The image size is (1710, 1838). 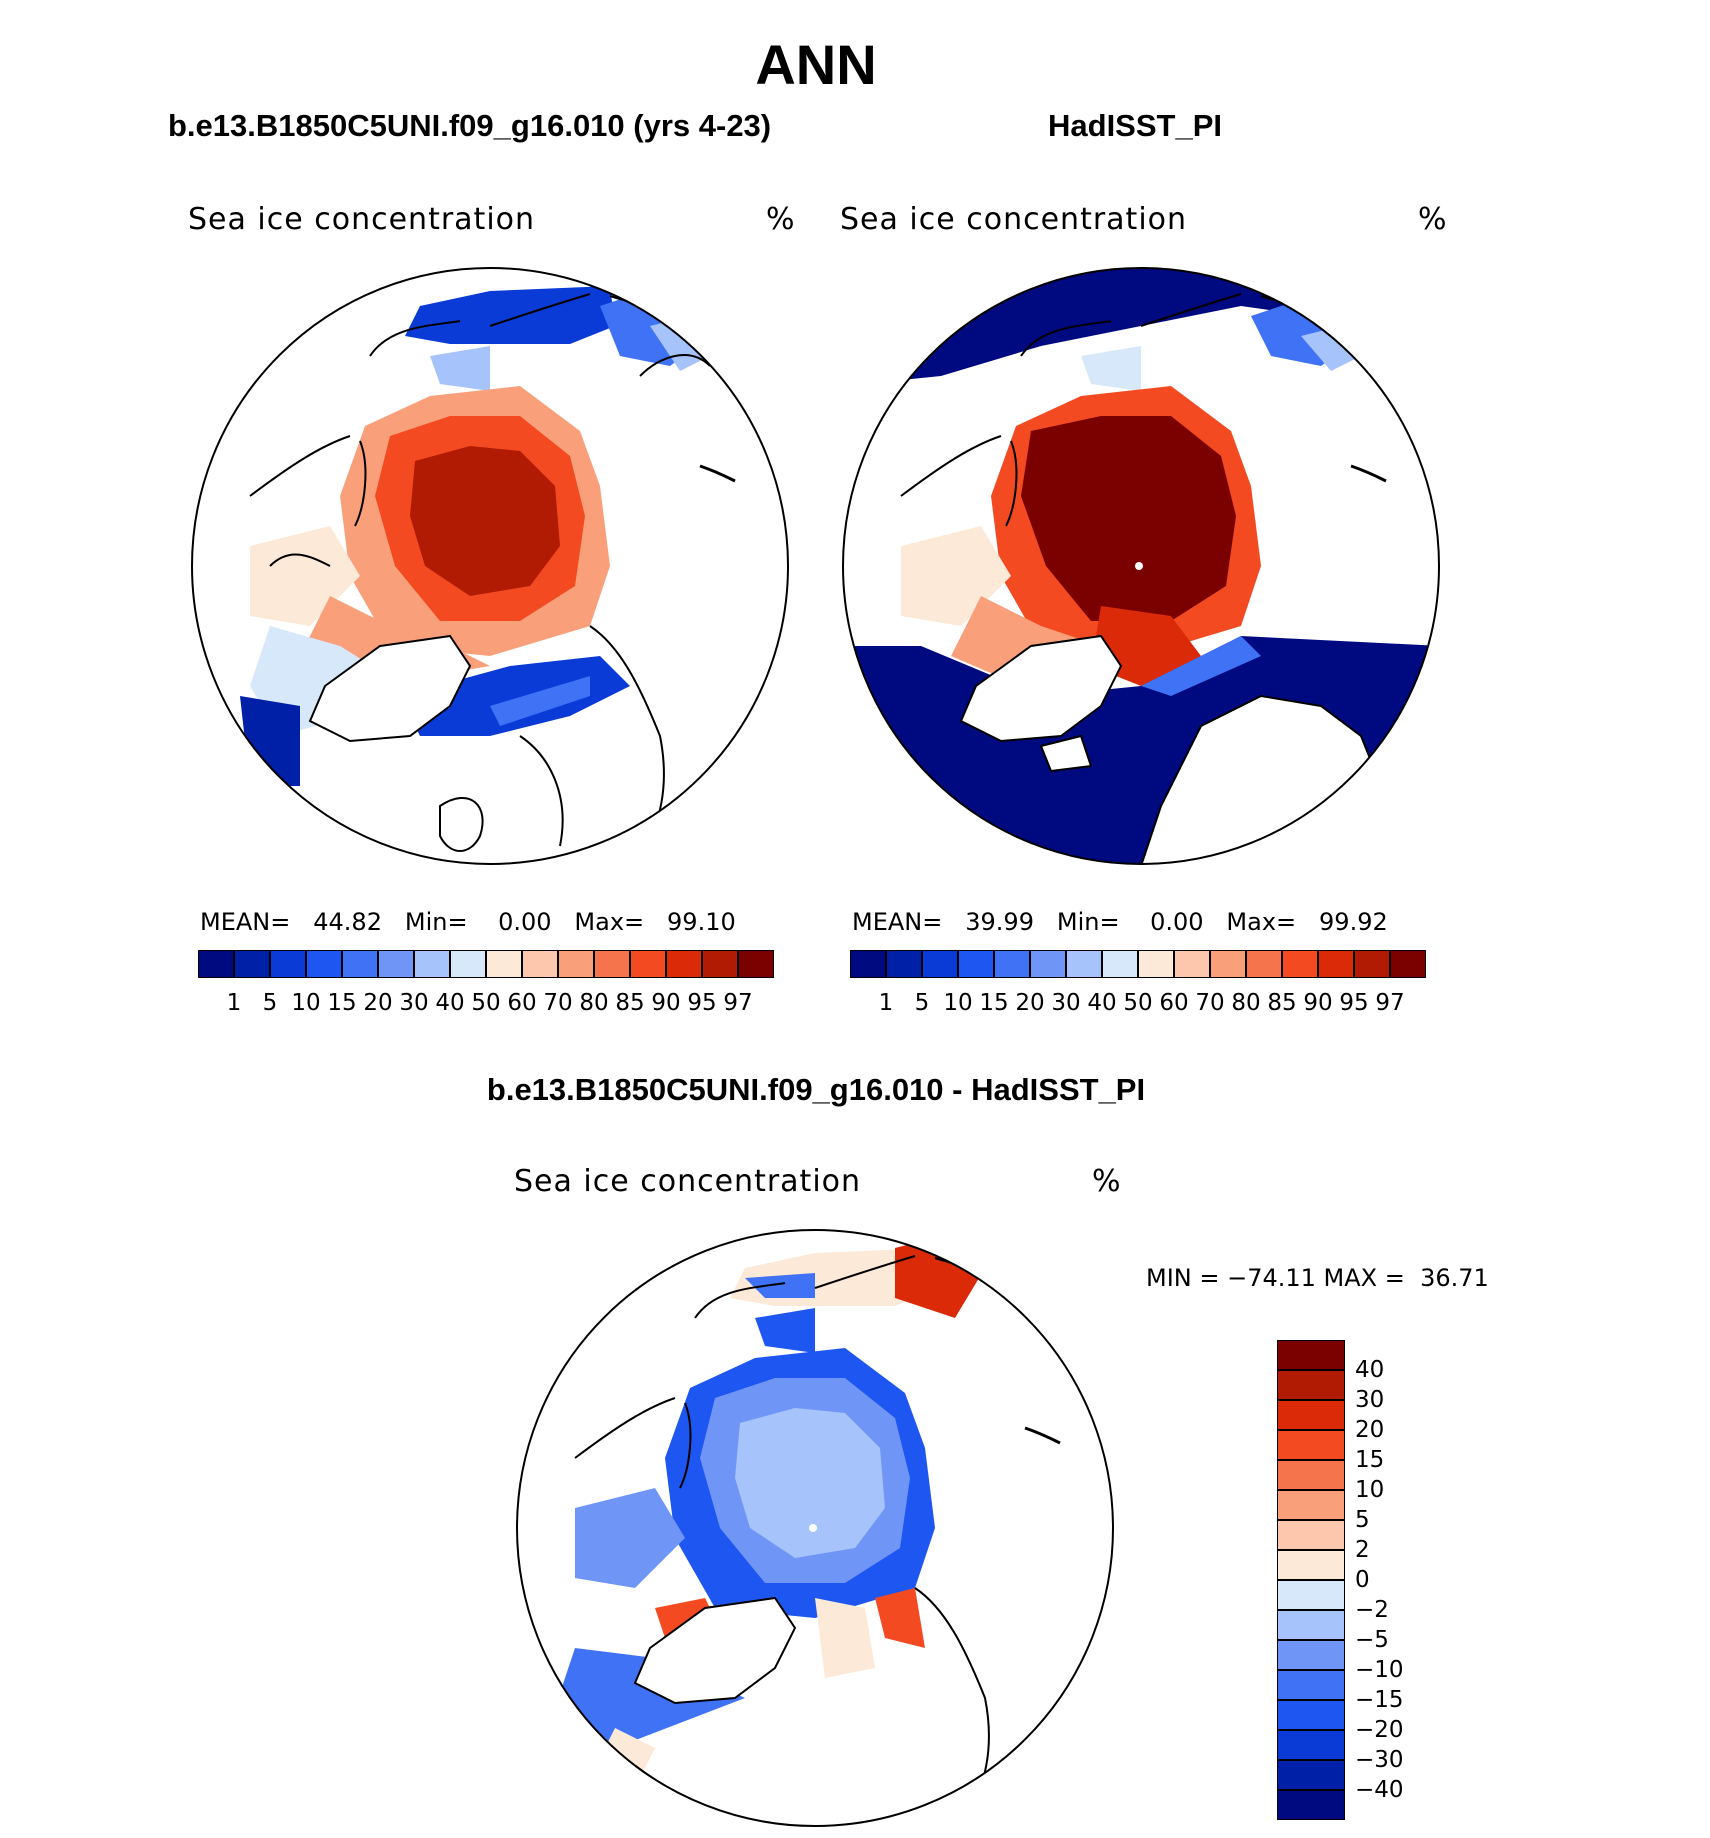 I want to click on colorbar-tick-label: −40, so click(x=1379, y=1790).